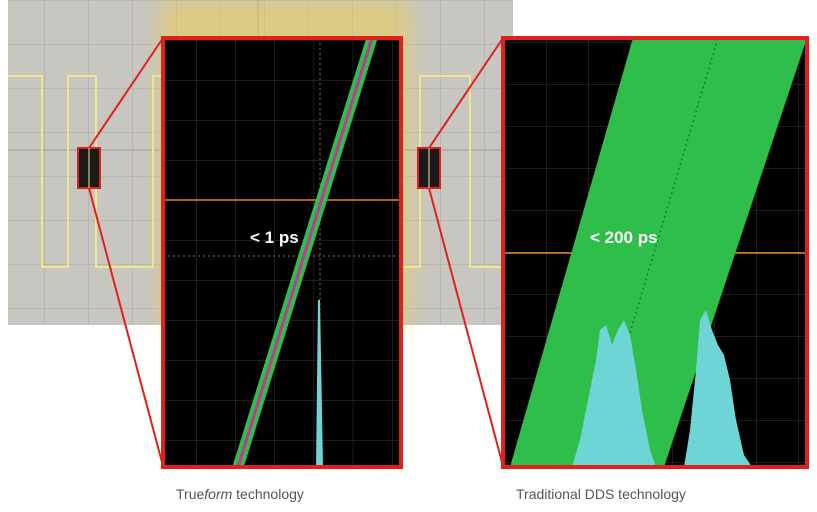  Describe the element at coordinates (218, 494) in the screenshot. I see `caption-italic: form` at that location.